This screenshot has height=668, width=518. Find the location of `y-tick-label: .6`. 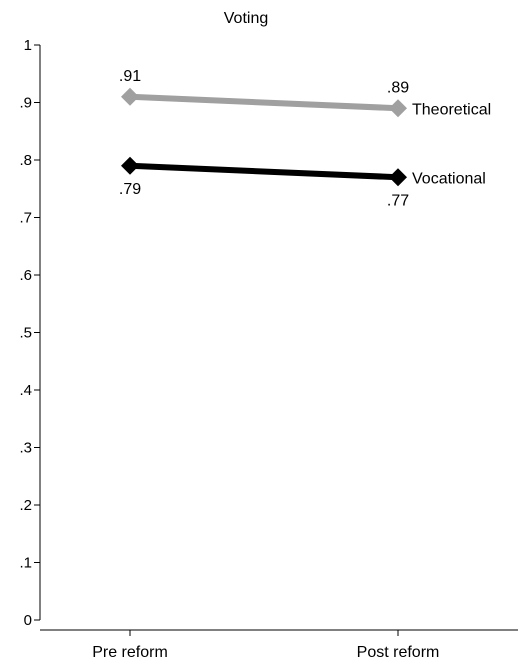

y-tick-label: .6 is located at coordinates (25, 275).